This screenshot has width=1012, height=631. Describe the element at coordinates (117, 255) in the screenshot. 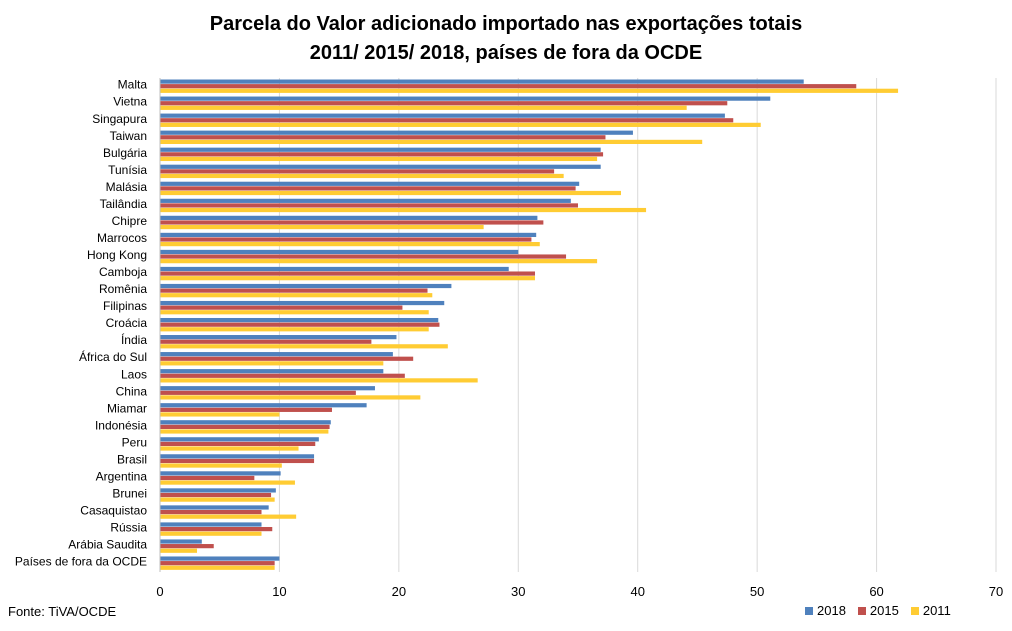

I see `y-tick-label: Hong Kong` at that location.